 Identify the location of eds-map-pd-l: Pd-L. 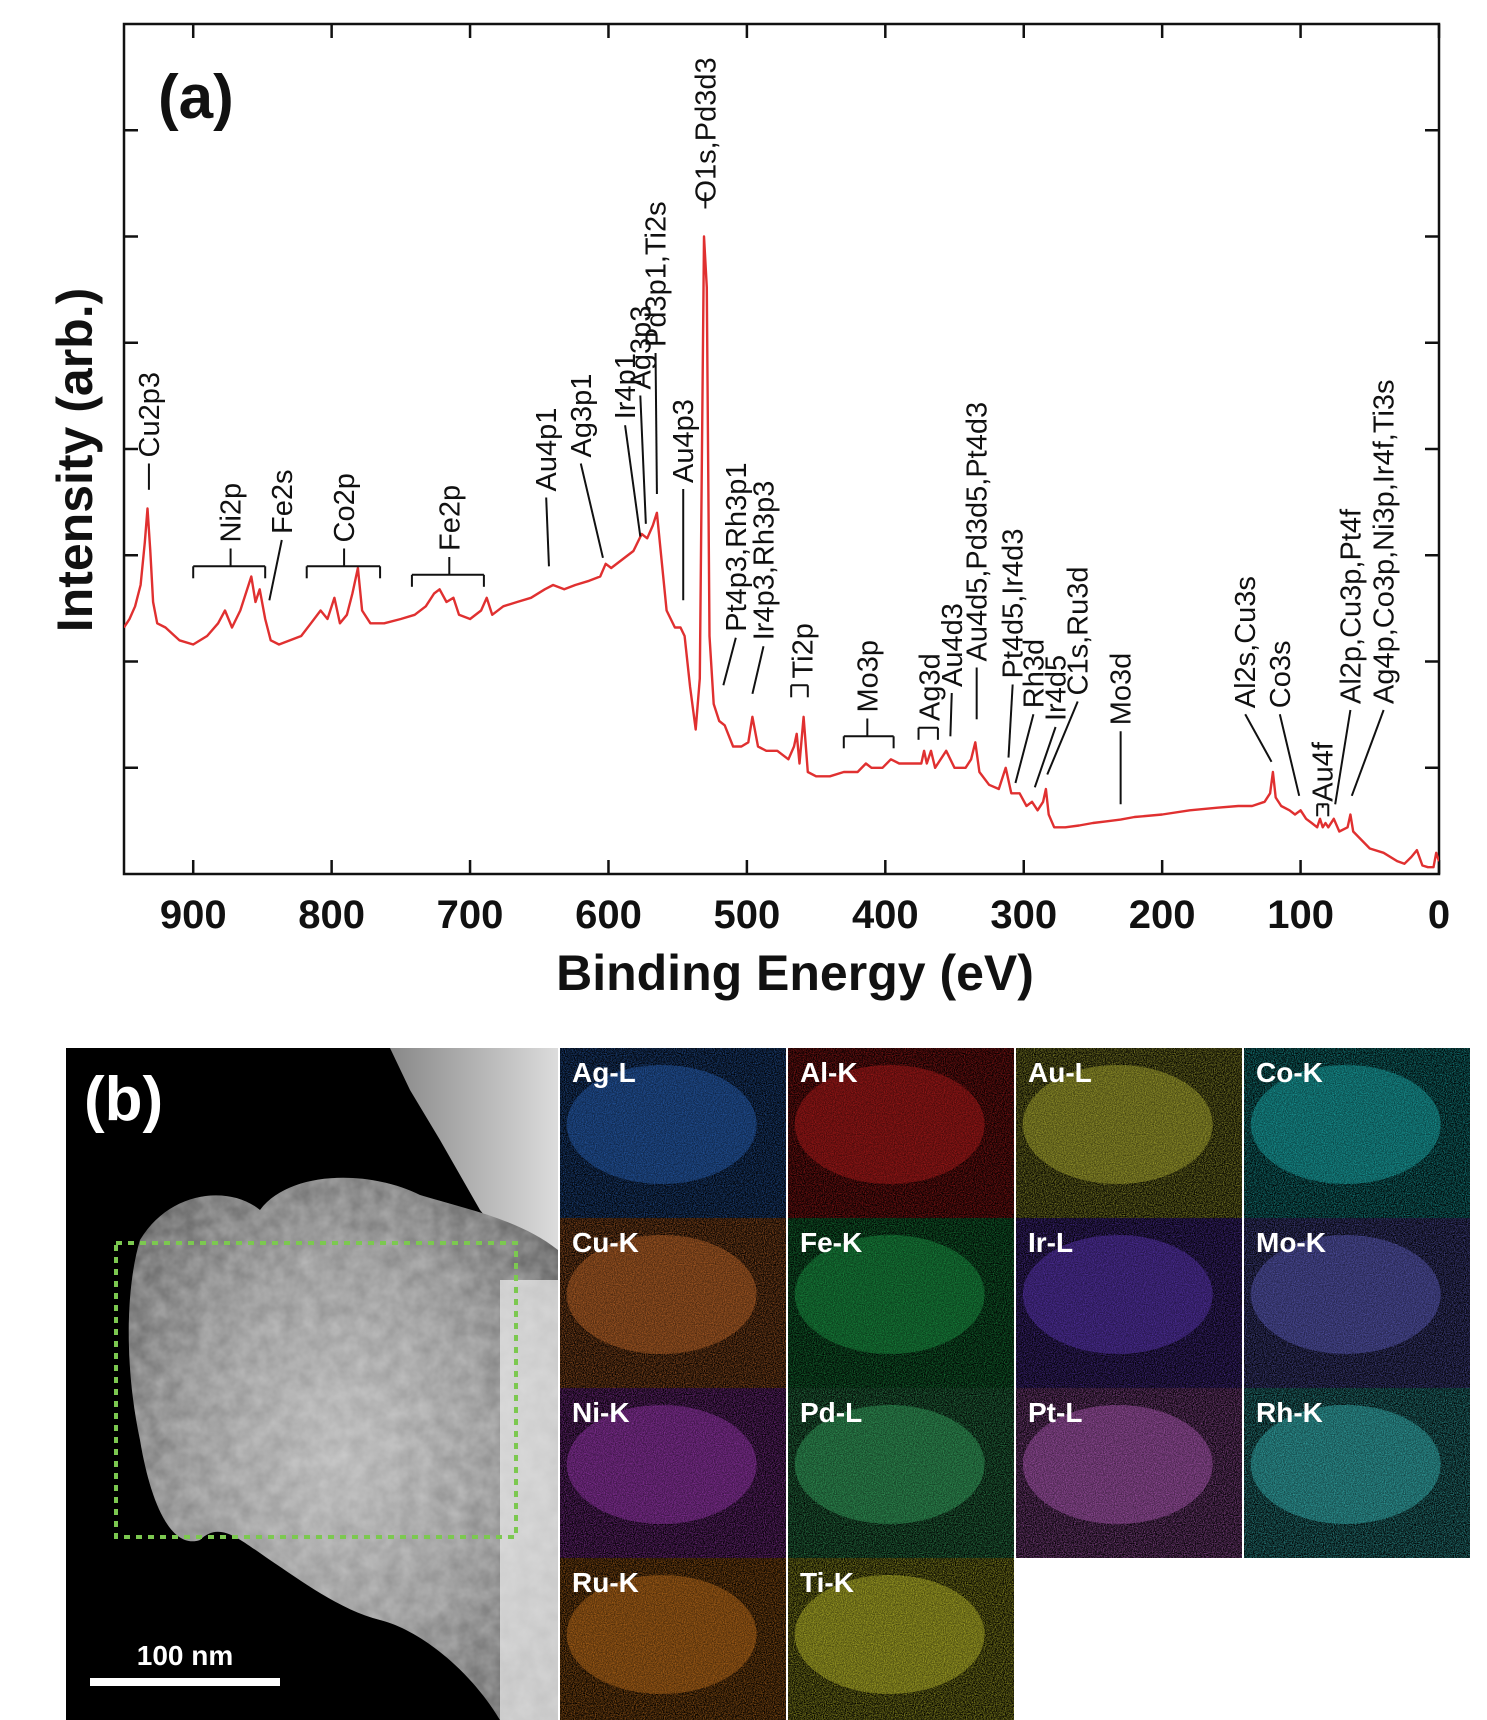
(901, 1473).